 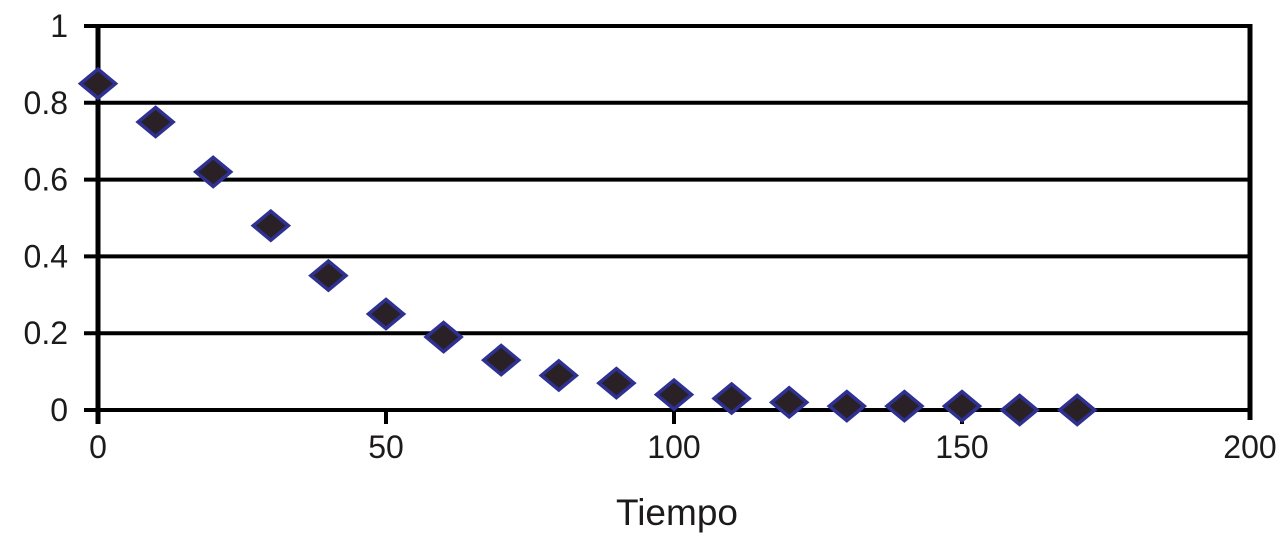 I want to click on x-axis-title: Tiempo, so click(x=677, y=512).